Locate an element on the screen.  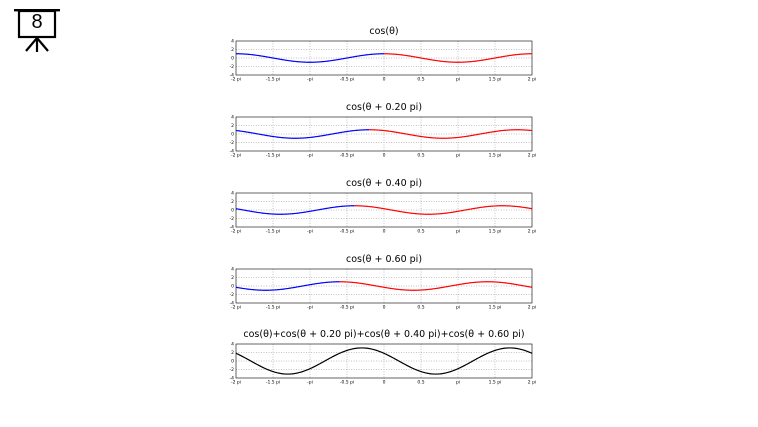
series-line-sum is located at coordinates (384, 361).